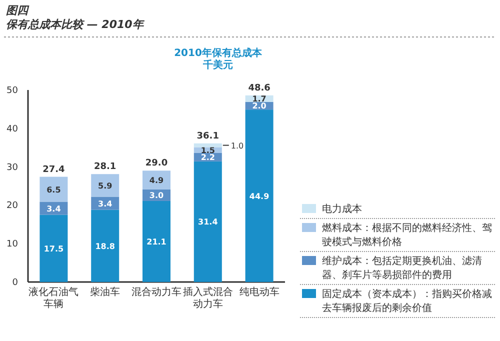 This screenshot has width=500, height=341. I want to click on data-label: 5.9, so click(105, 185).